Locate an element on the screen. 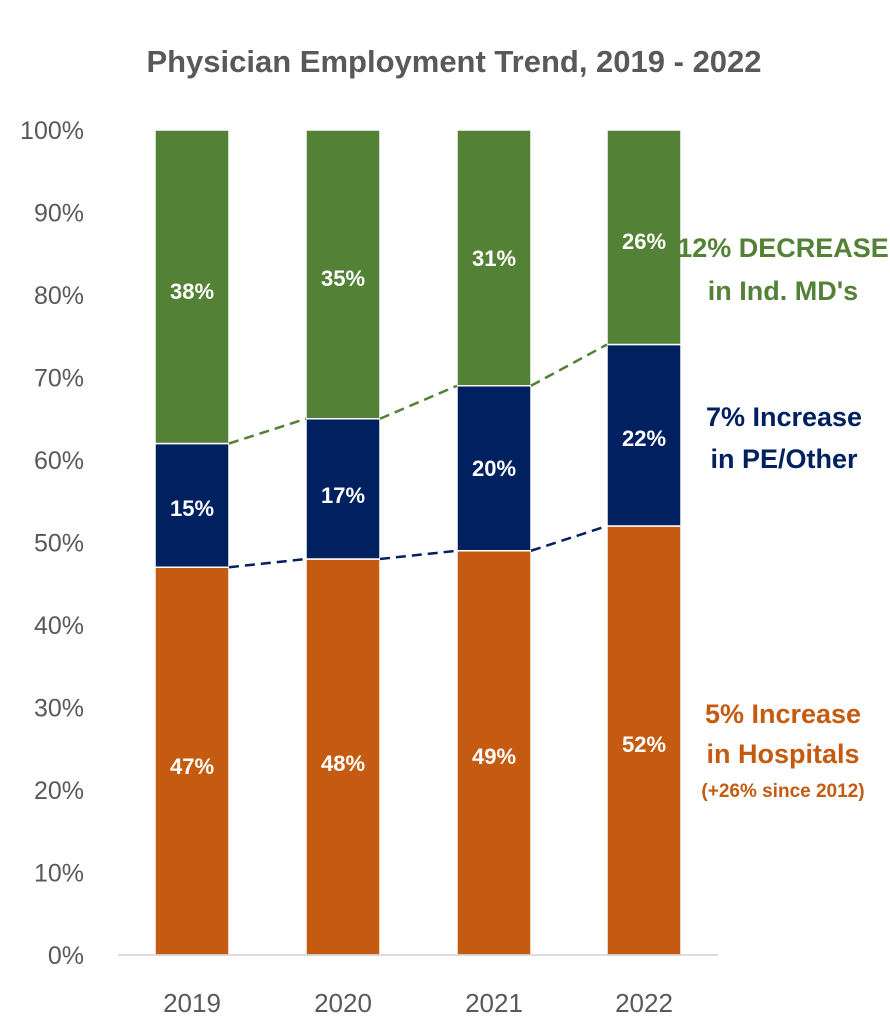 This screenshot has width=890, height=1029. y-tick-label: 90% is located at coordinates (59, 214).